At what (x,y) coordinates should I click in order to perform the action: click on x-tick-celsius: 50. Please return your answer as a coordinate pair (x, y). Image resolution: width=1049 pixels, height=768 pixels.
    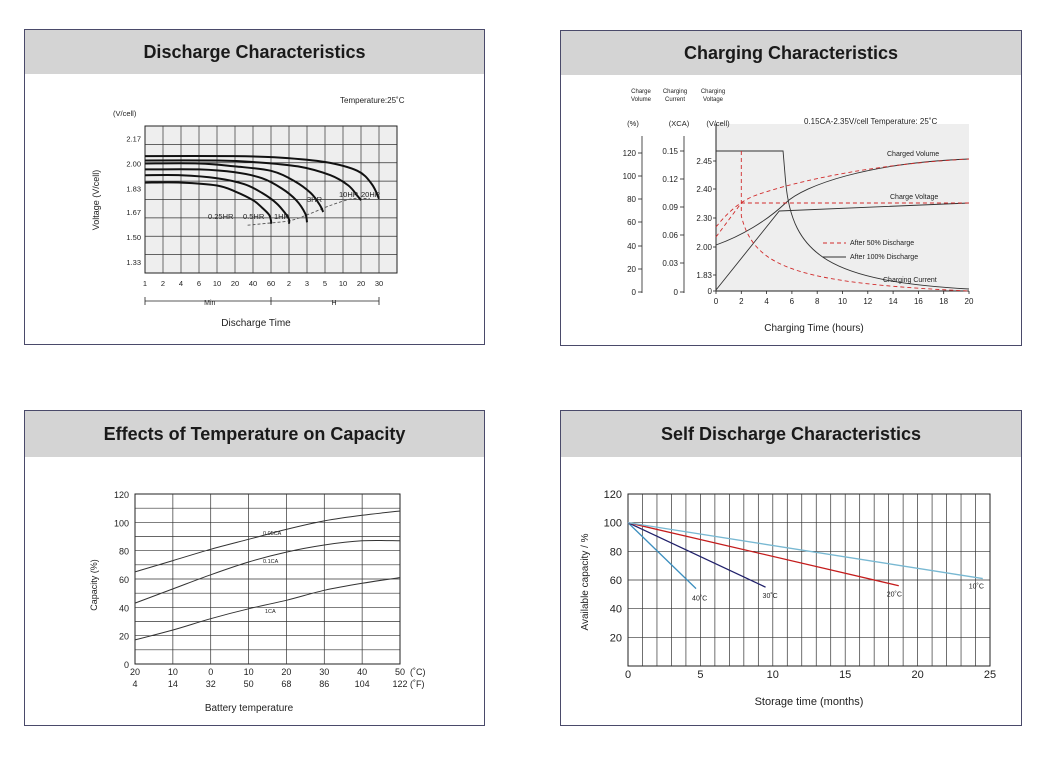
    Looking at the image, I should click on (400, 672).